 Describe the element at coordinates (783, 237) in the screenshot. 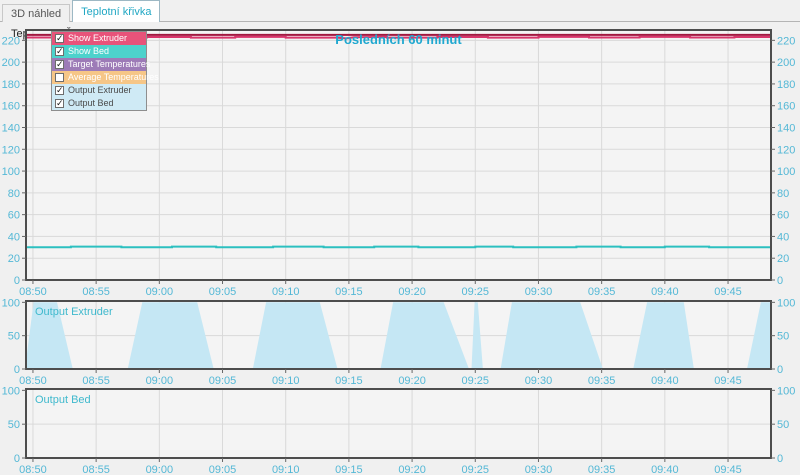

I see `y-tick-label: 40` at that location.